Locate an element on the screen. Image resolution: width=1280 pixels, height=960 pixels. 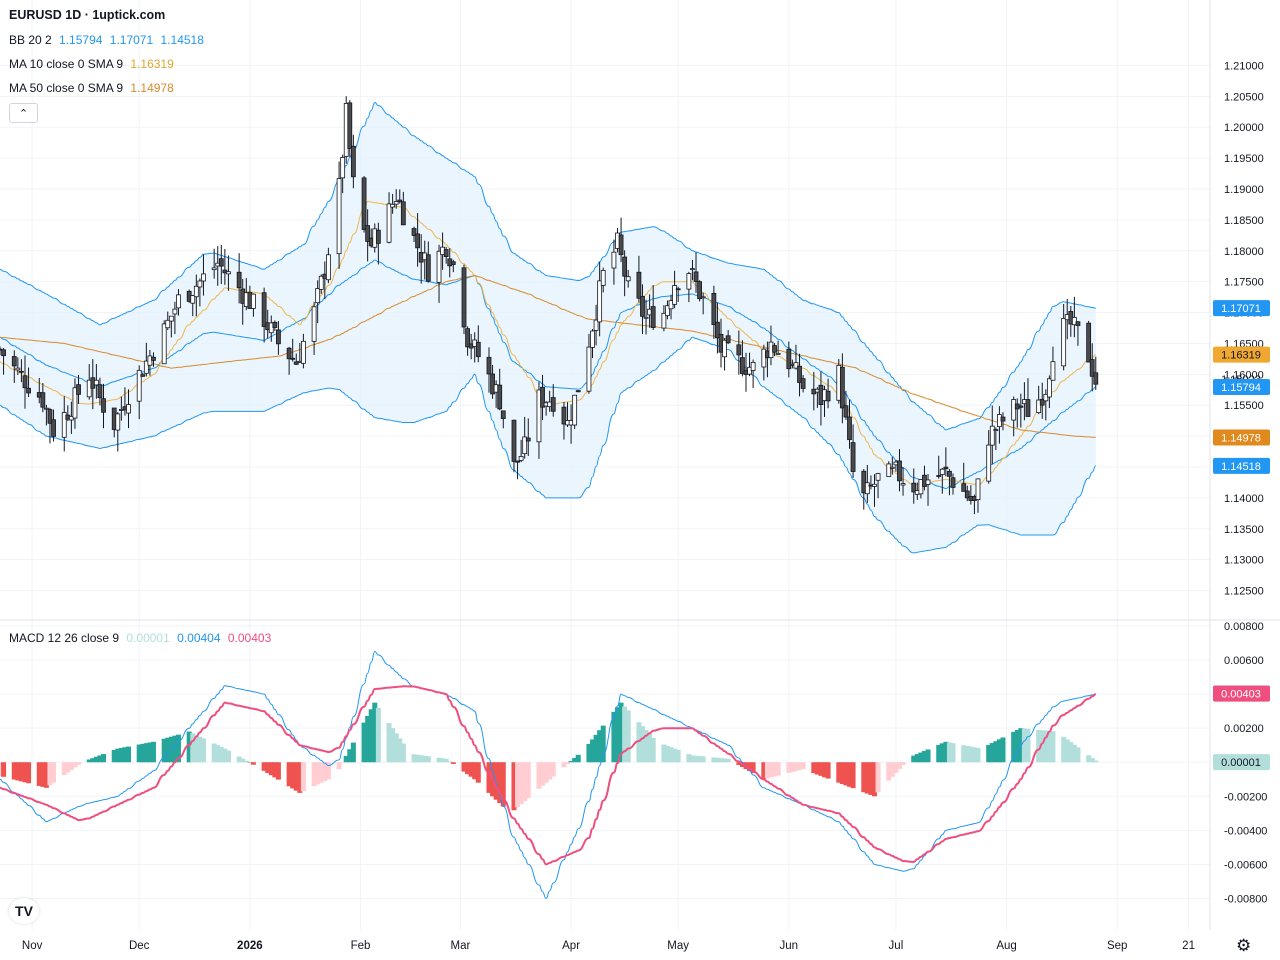
tradingview-logo: TV is located at coordinates (24, 911).